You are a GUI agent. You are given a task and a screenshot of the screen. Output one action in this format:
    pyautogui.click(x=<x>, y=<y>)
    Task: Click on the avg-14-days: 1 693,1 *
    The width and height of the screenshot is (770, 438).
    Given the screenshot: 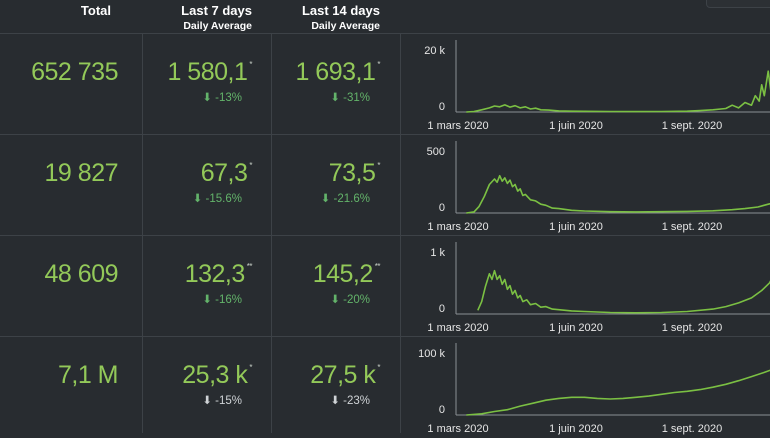 What is the action you would take?
    pyautogui.click(x=337, y=72)
    